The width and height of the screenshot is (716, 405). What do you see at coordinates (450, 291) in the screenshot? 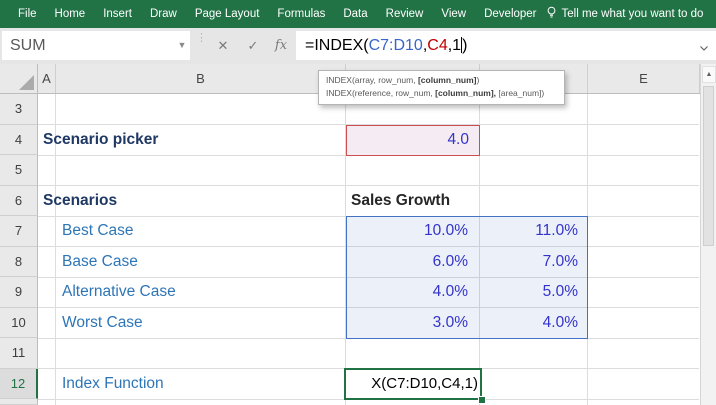
I see `cell-c9-value: 4.0%` at bounding box center [450, 291].